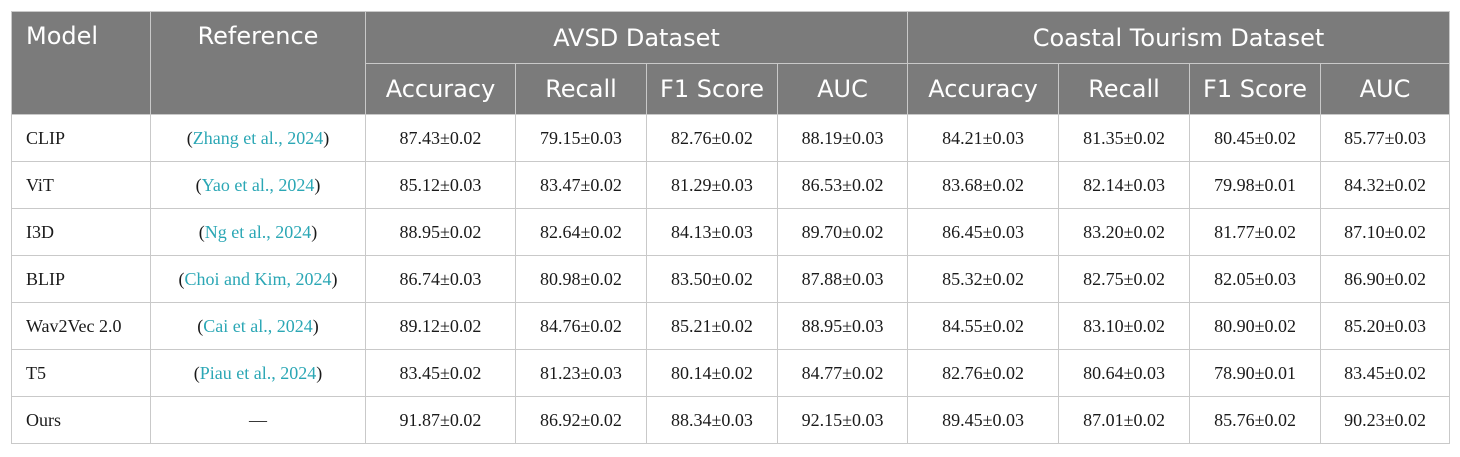 This screenshot has width=1460, height=457. Describe the element at coordinates (712, 326) in the screenshot. I see `metric-value: 85.21±0.02` at that location.